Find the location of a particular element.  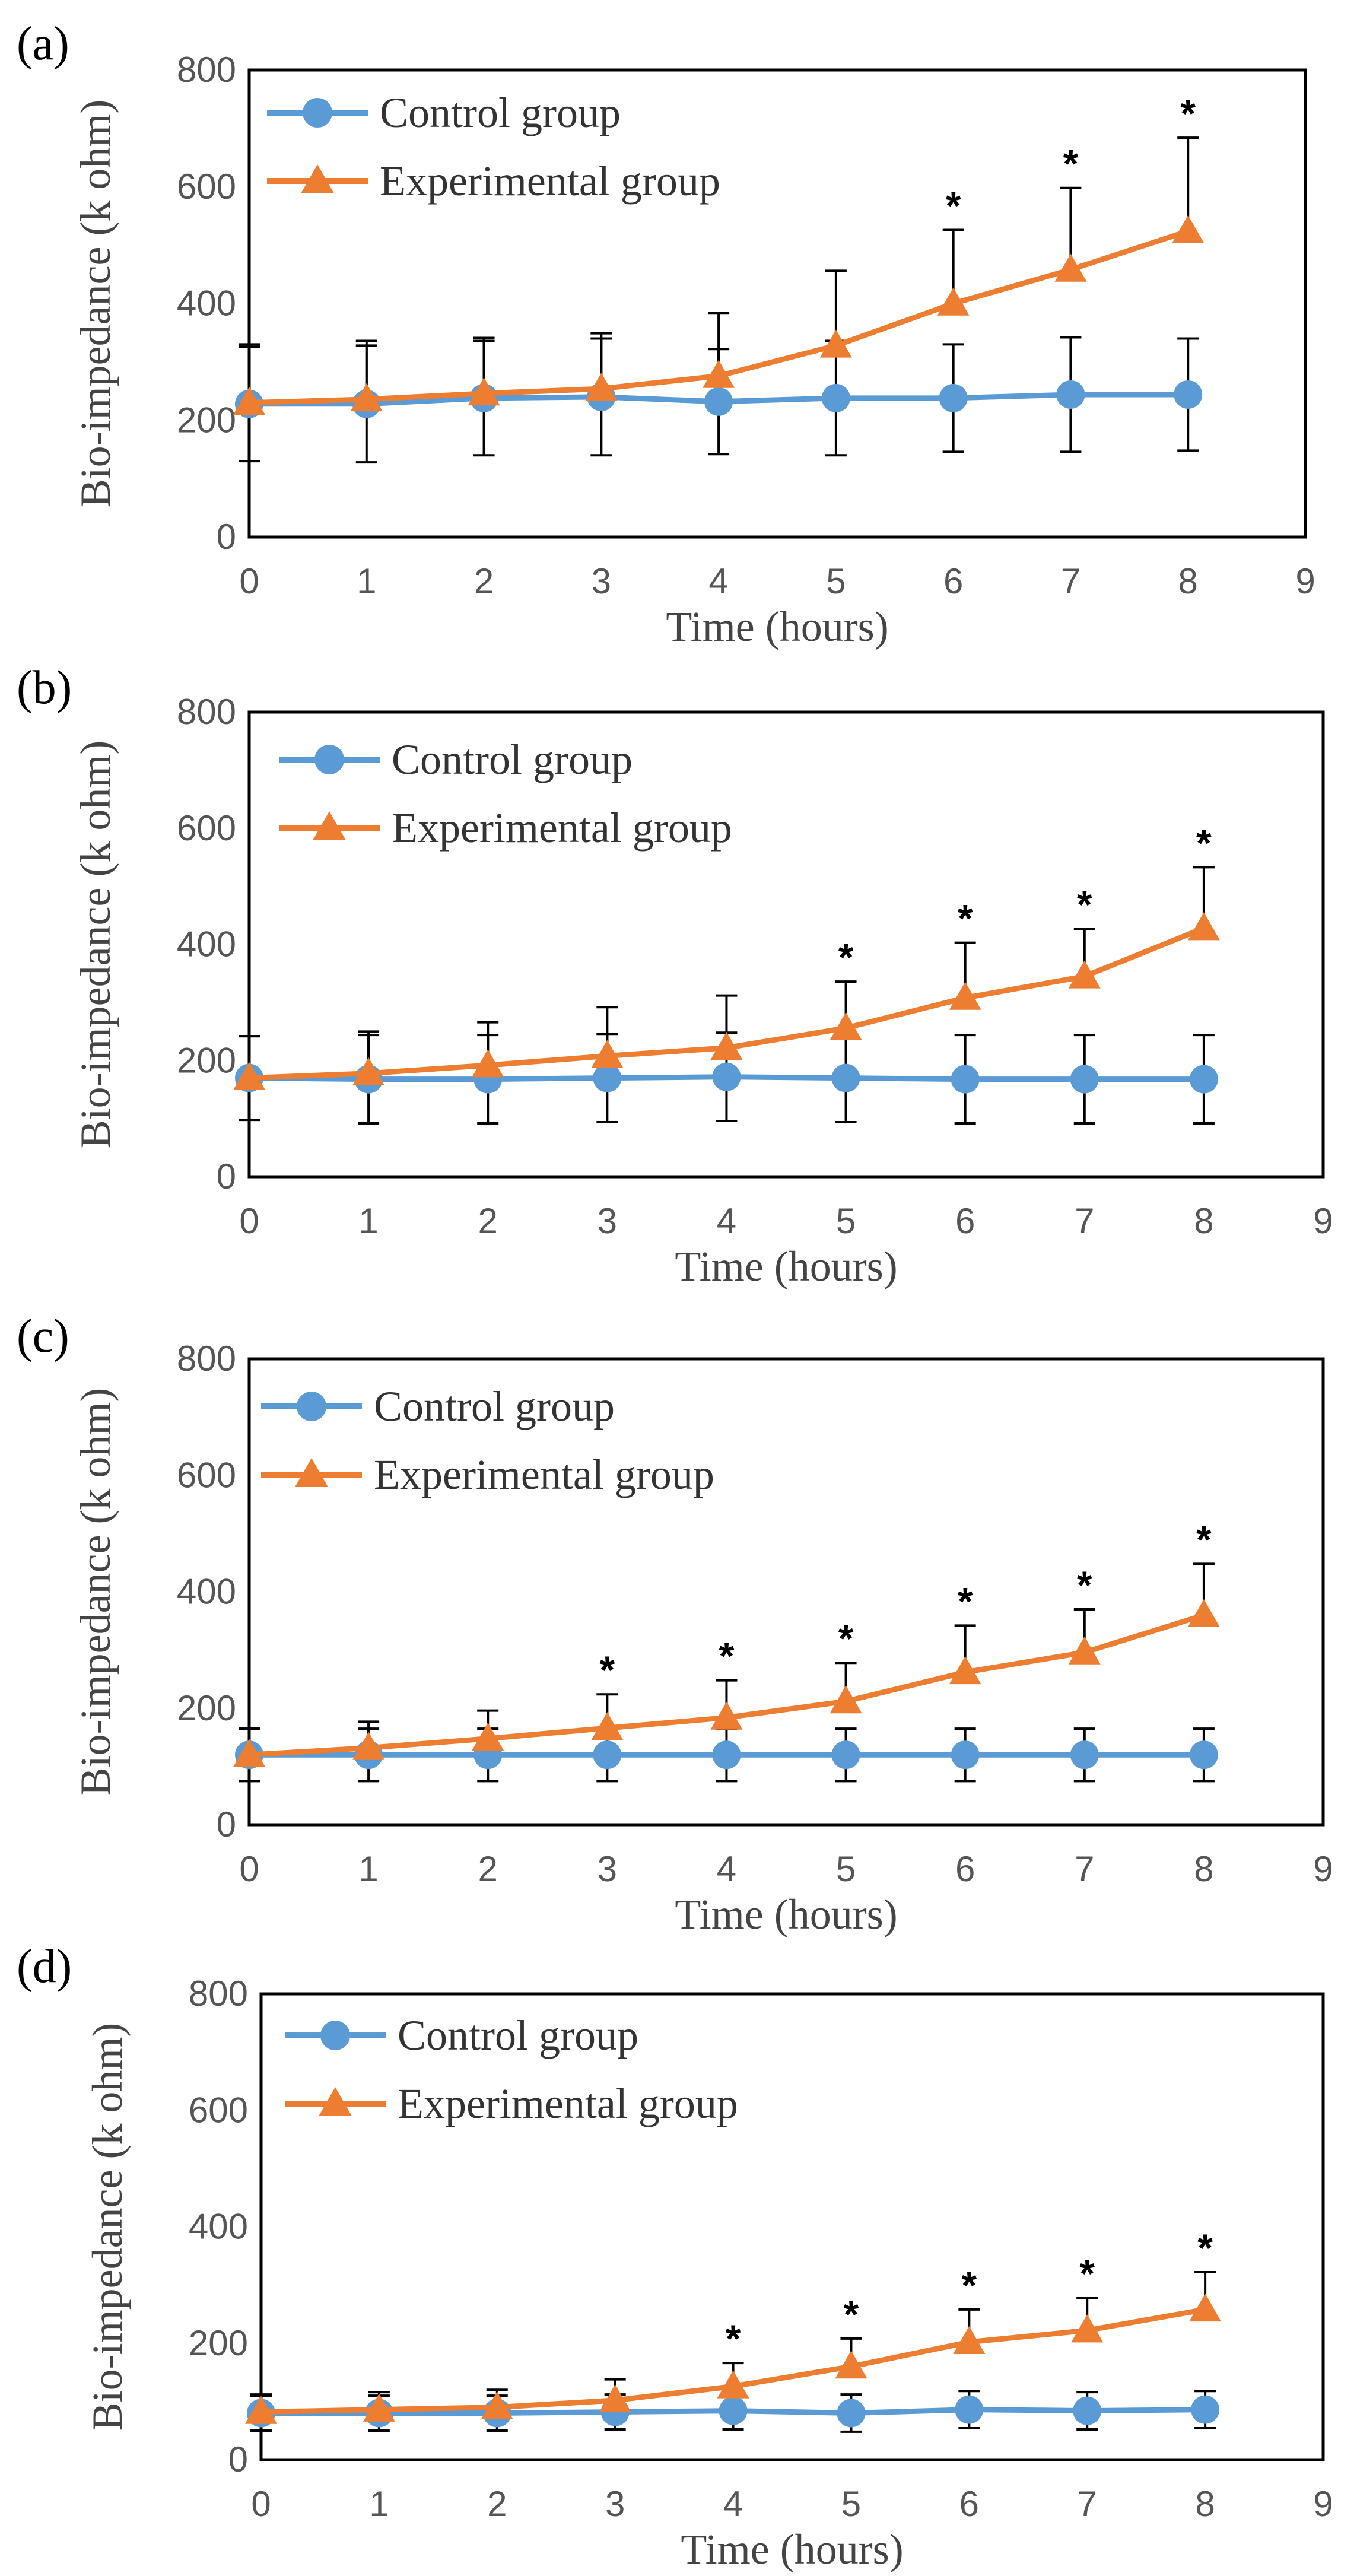

y-tick-label: 400 is located at coordinates (218, 2227).